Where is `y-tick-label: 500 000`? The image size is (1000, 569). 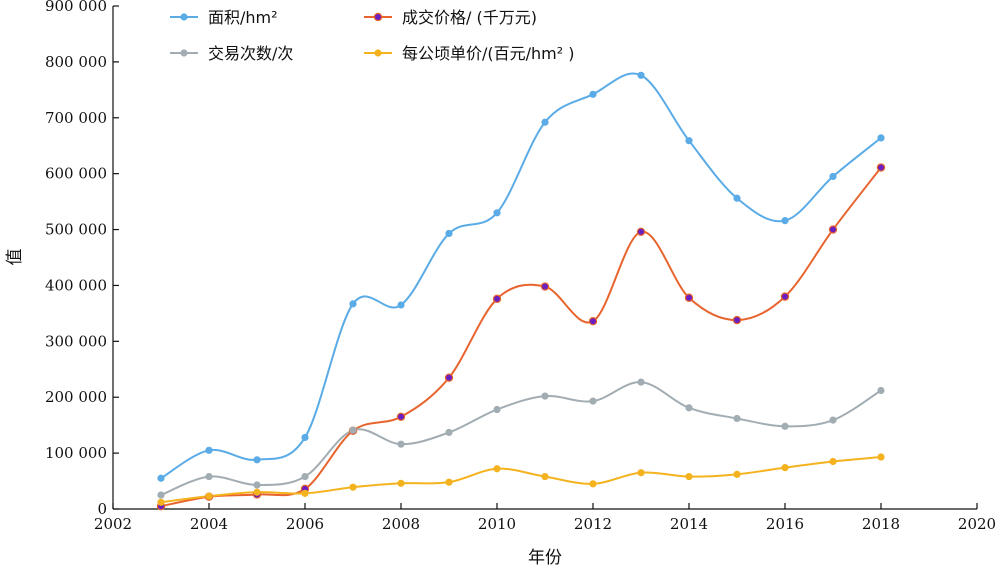
y-tick-label: 500 000 is located at coordinates (76, 230).